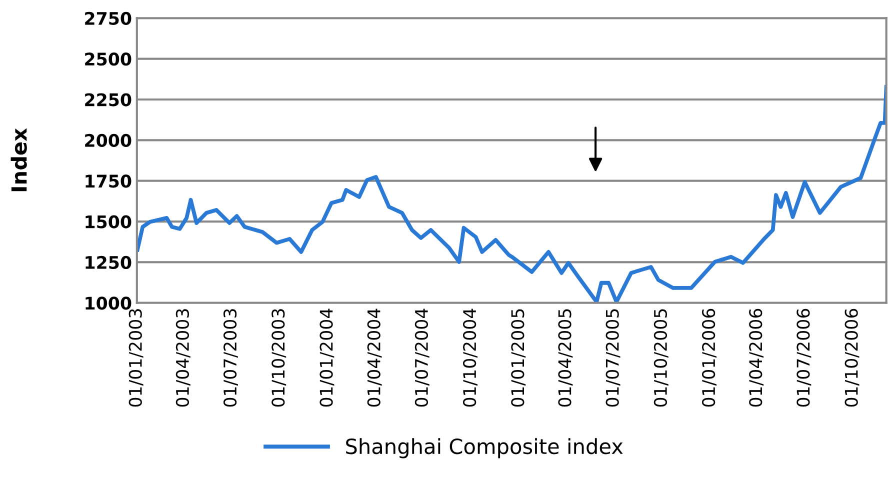 The image size is (889, 477). I want to click on y-tick-label: 1750, so click(109, 181).